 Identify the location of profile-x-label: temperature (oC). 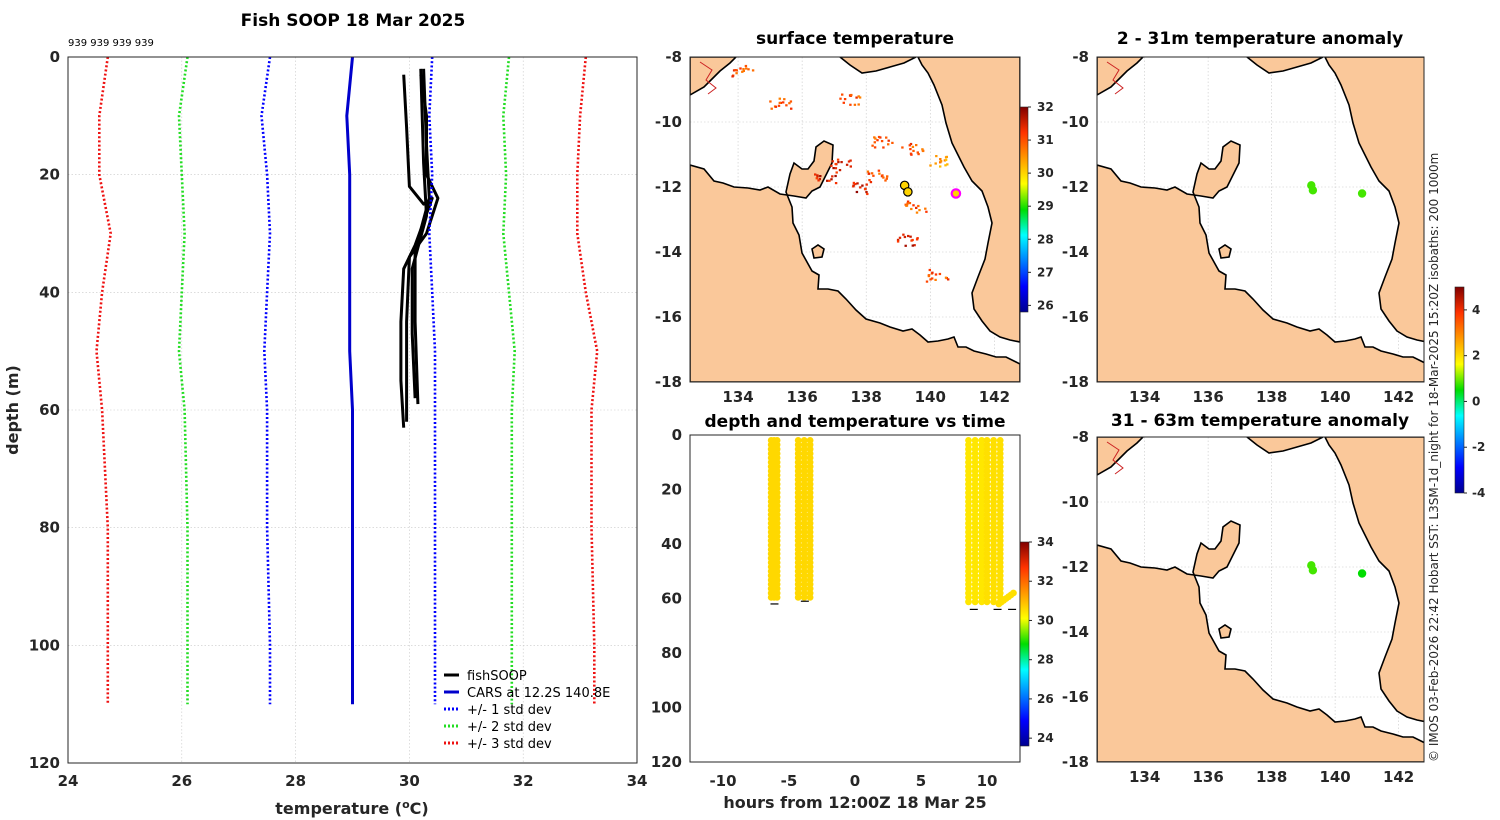
(351, 808).